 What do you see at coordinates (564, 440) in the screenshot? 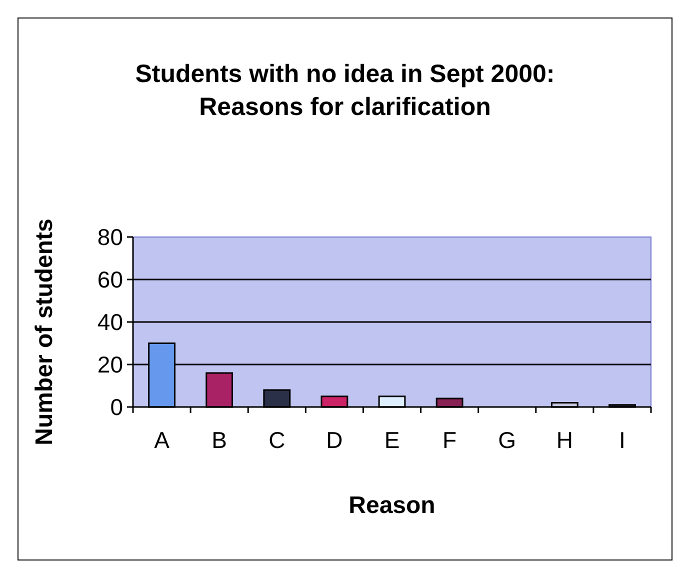
I see `x-tick-label: H` at bounding box center [564, 440].